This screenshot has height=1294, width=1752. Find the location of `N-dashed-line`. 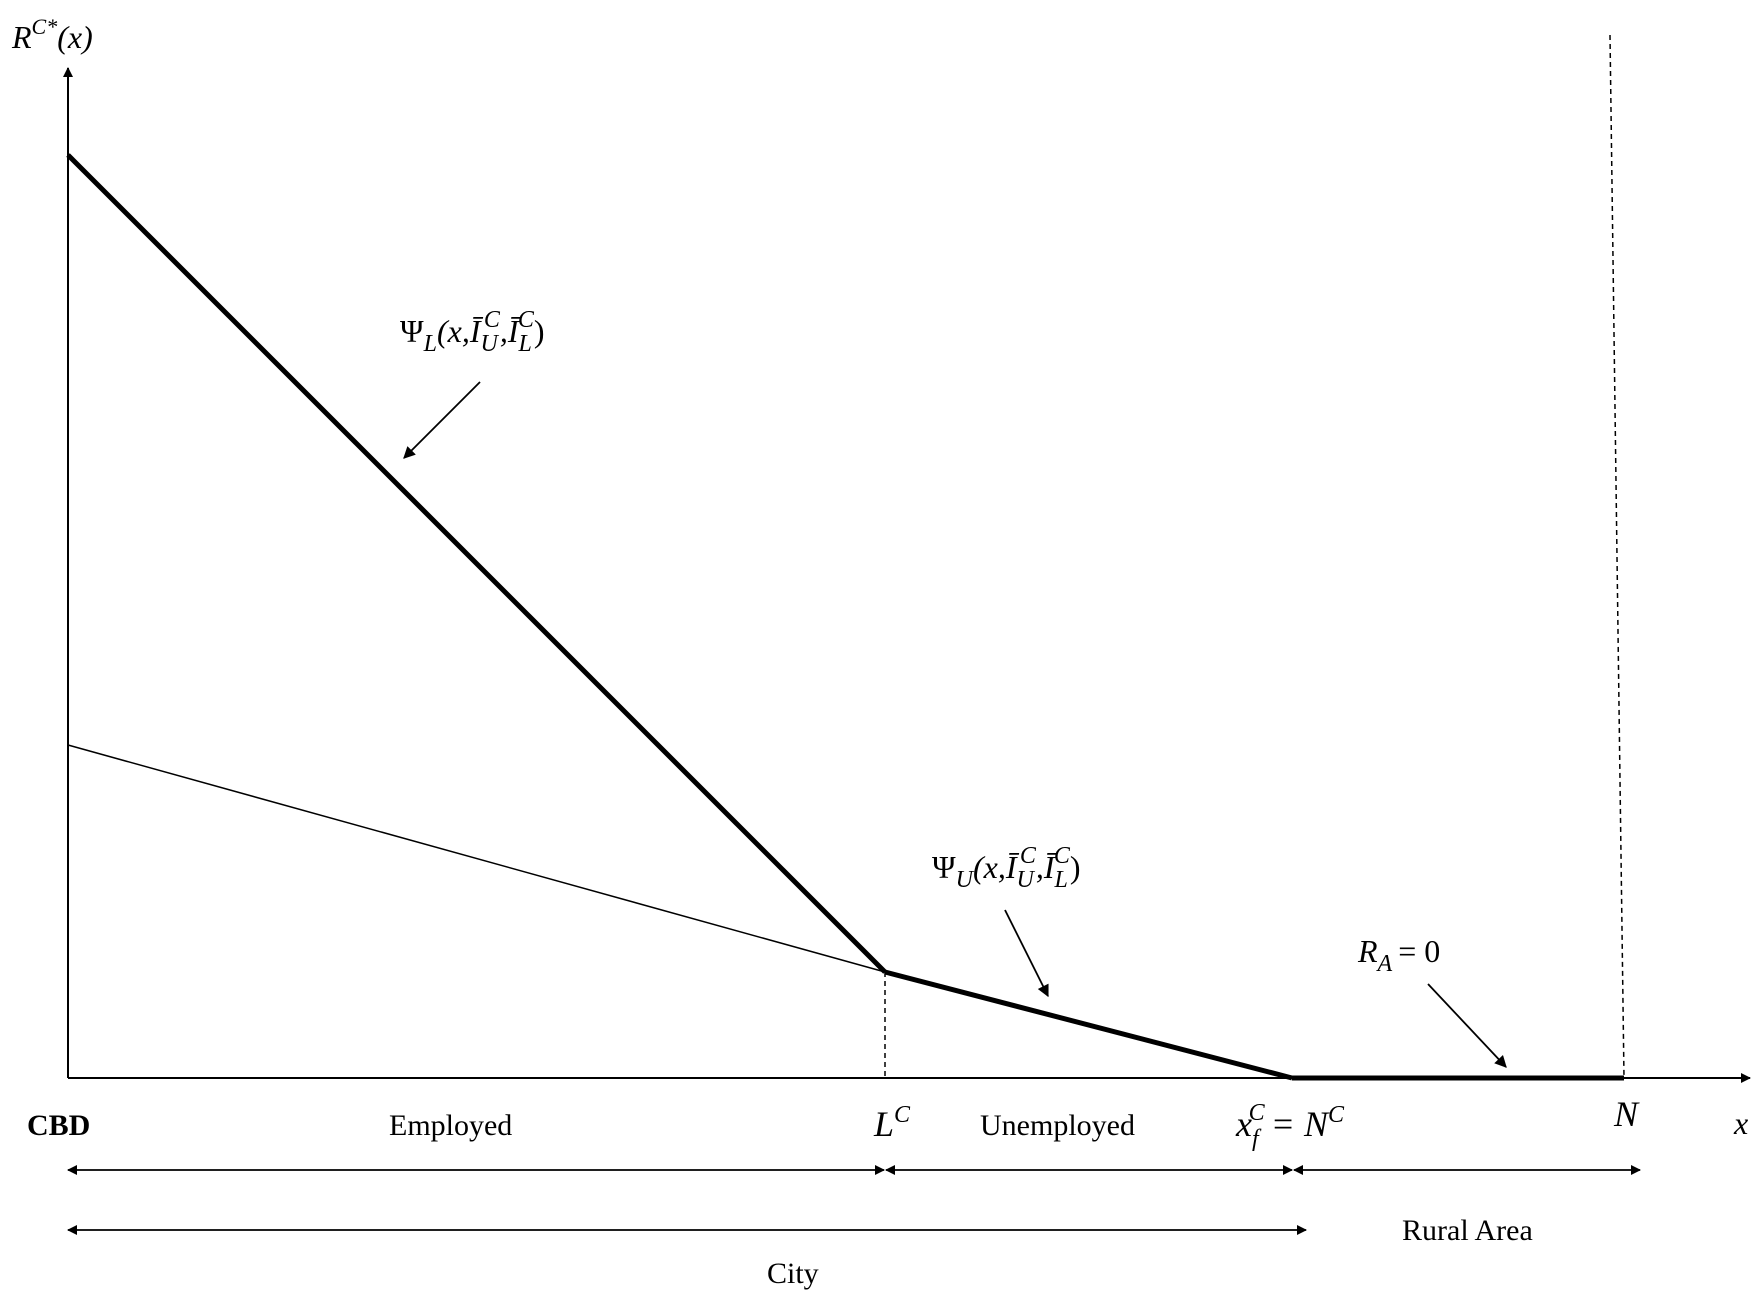

N-dashed-line is located at coordinates (1617, 556).